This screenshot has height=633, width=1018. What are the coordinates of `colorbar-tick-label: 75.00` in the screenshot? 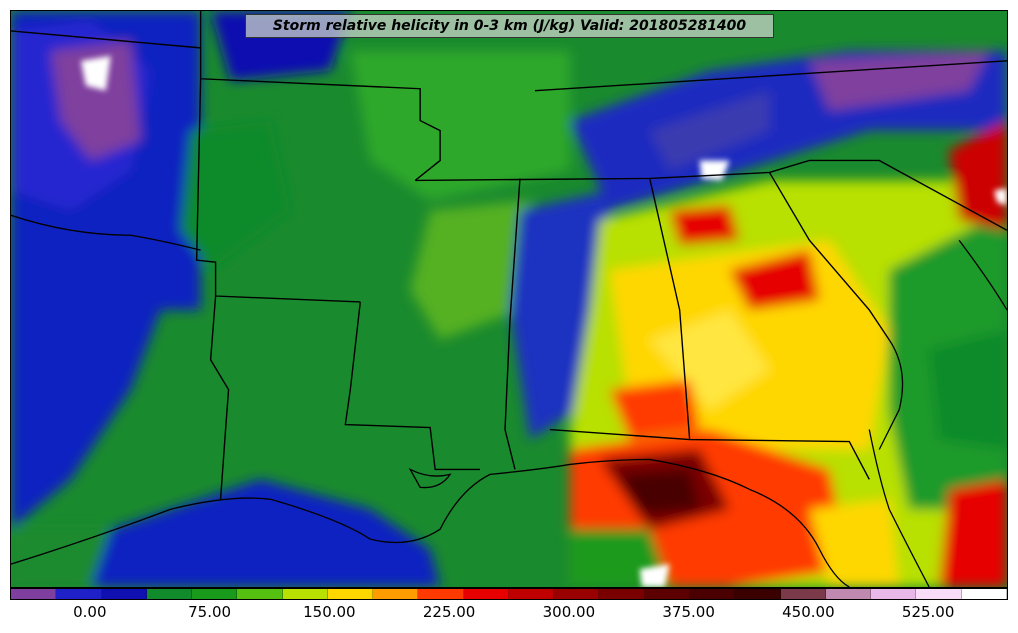 It's located at (210, 612).